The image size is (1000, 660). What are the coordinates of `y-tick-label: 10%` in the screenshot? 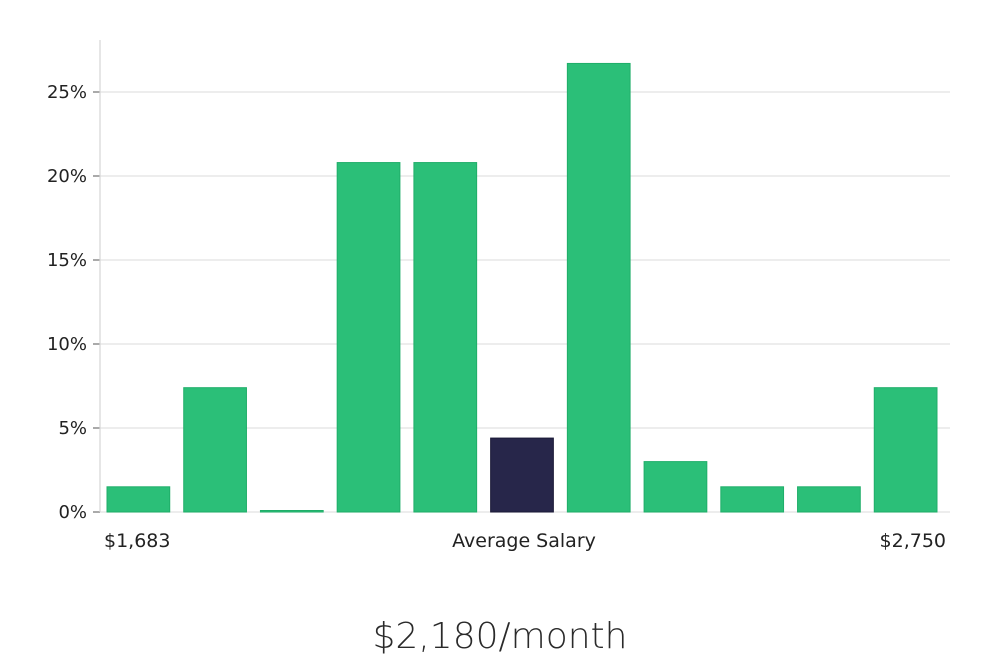 It's located at (67, 344).